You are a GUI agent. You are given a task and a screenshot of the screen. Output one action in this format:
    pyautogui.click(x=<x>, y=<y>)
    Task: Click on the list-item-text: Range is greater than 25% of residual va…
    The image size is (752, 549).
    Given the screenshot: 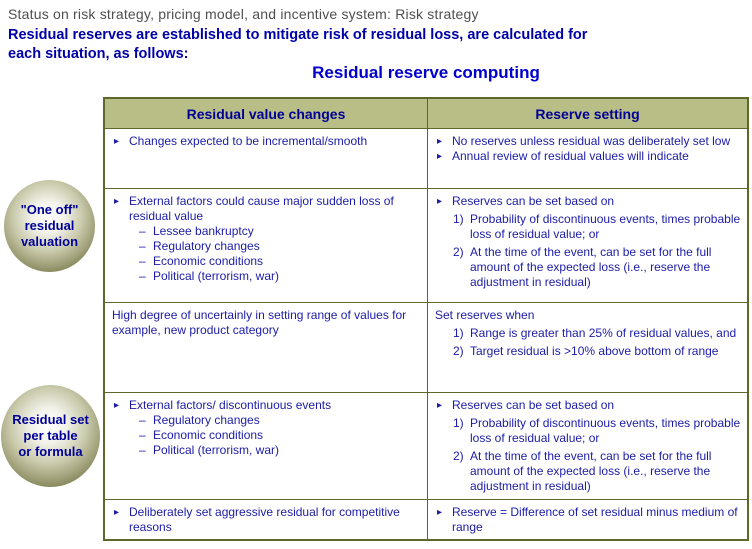 What is the action you would take?
    pyautogui.click(x=603, y=333)
    